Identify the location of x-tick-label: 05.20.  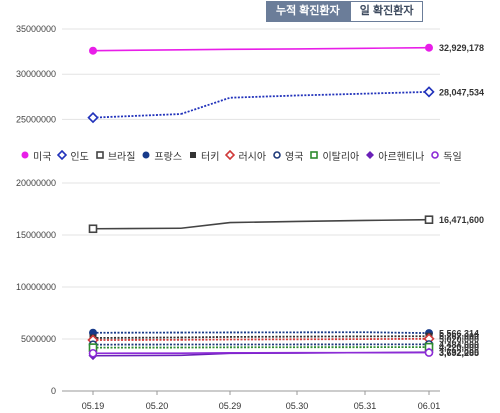
(157, 406).